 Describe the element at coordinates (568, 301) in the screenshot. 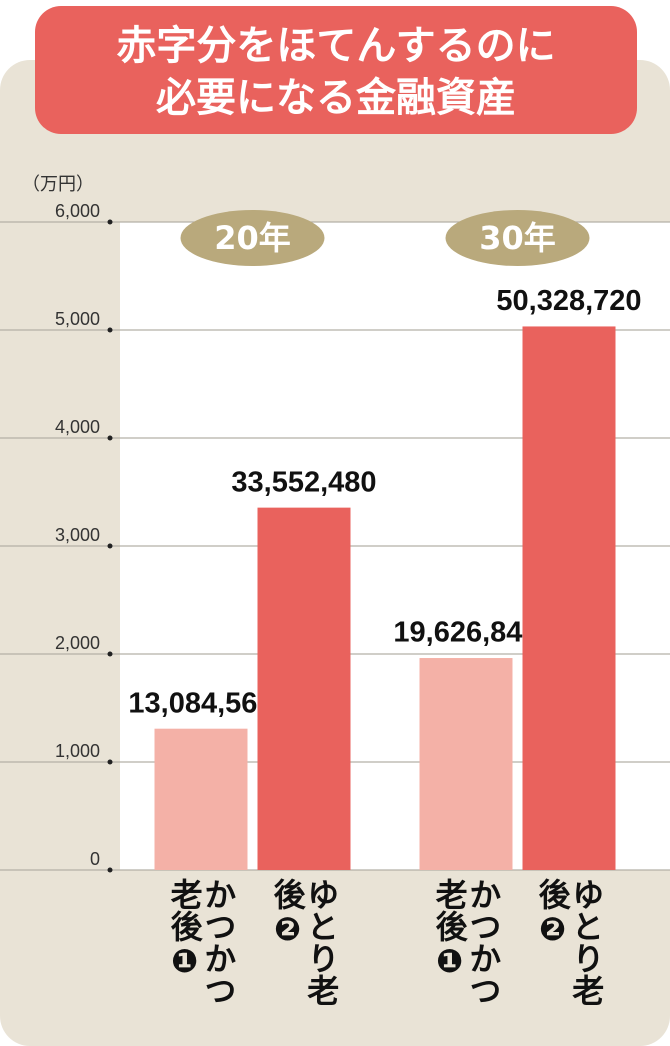

I see `value-label: 50,328,720` at that location.